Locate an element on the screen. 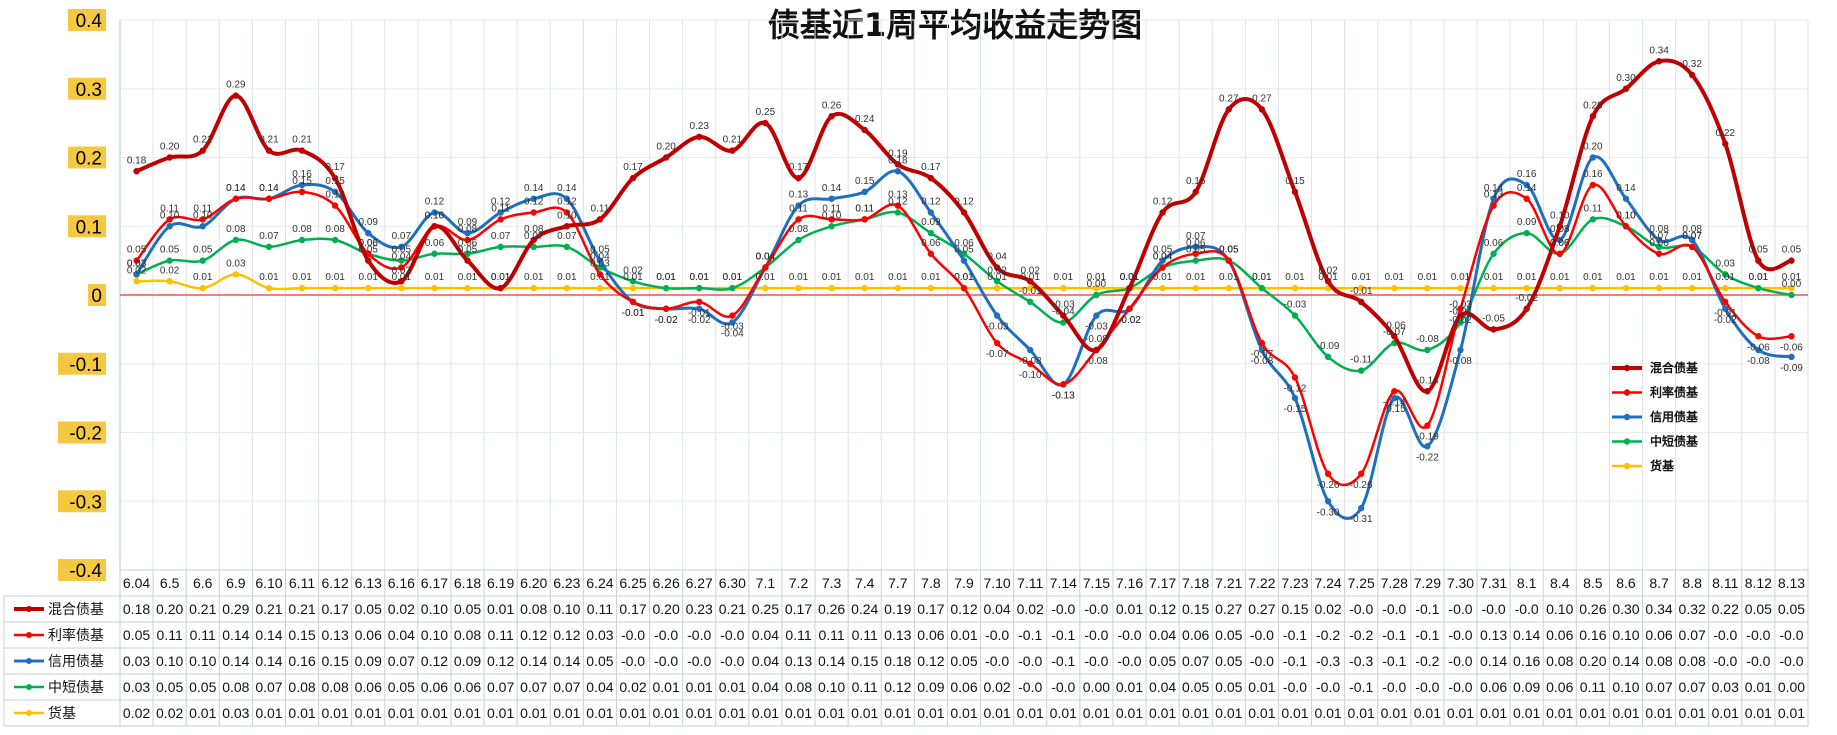 The image size is (1837, 735). table-cell: 0.08 is located at coordinates (1692, 661).